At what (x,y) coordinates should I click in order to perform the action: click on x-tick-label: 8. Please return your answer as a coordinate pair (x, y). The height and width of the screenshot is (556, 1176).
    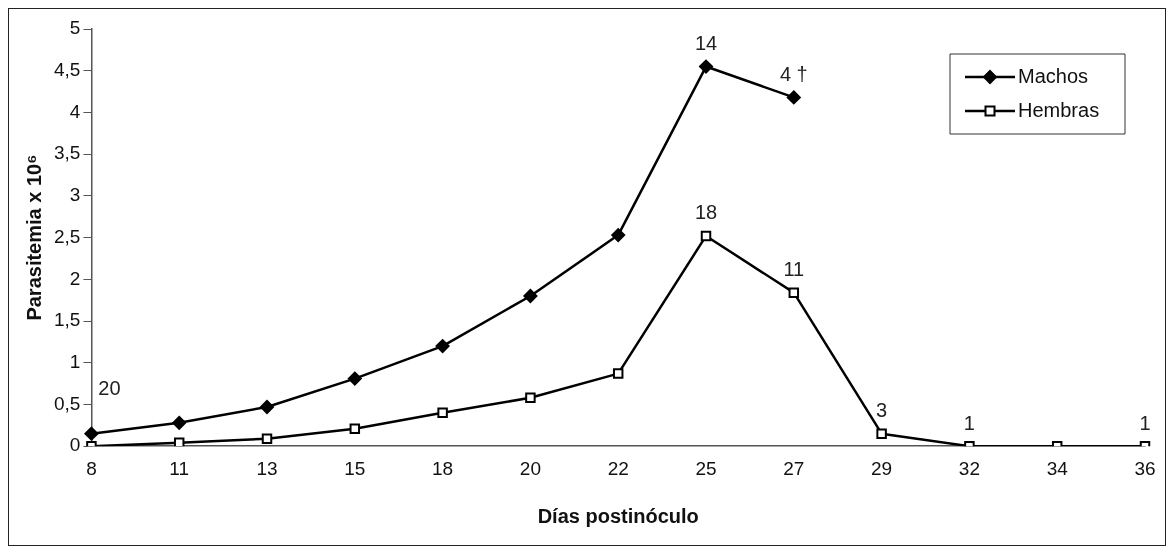
    Looking at the image, I should click on (91, 468).